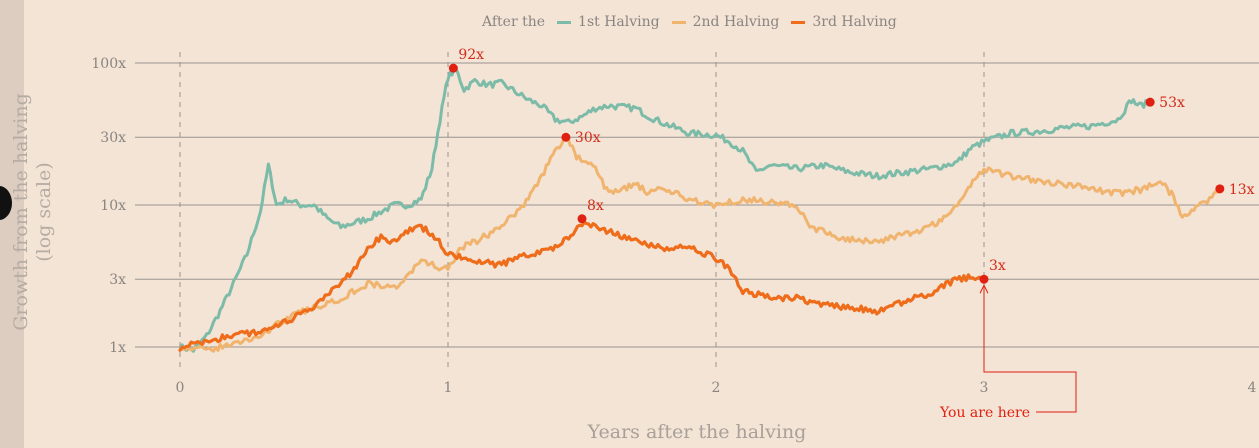 This screenshot has width=1259, height=448. Describe the element at coordinates (1172, 103) in the screenshot. I see `peak-label: 53x` at that location.